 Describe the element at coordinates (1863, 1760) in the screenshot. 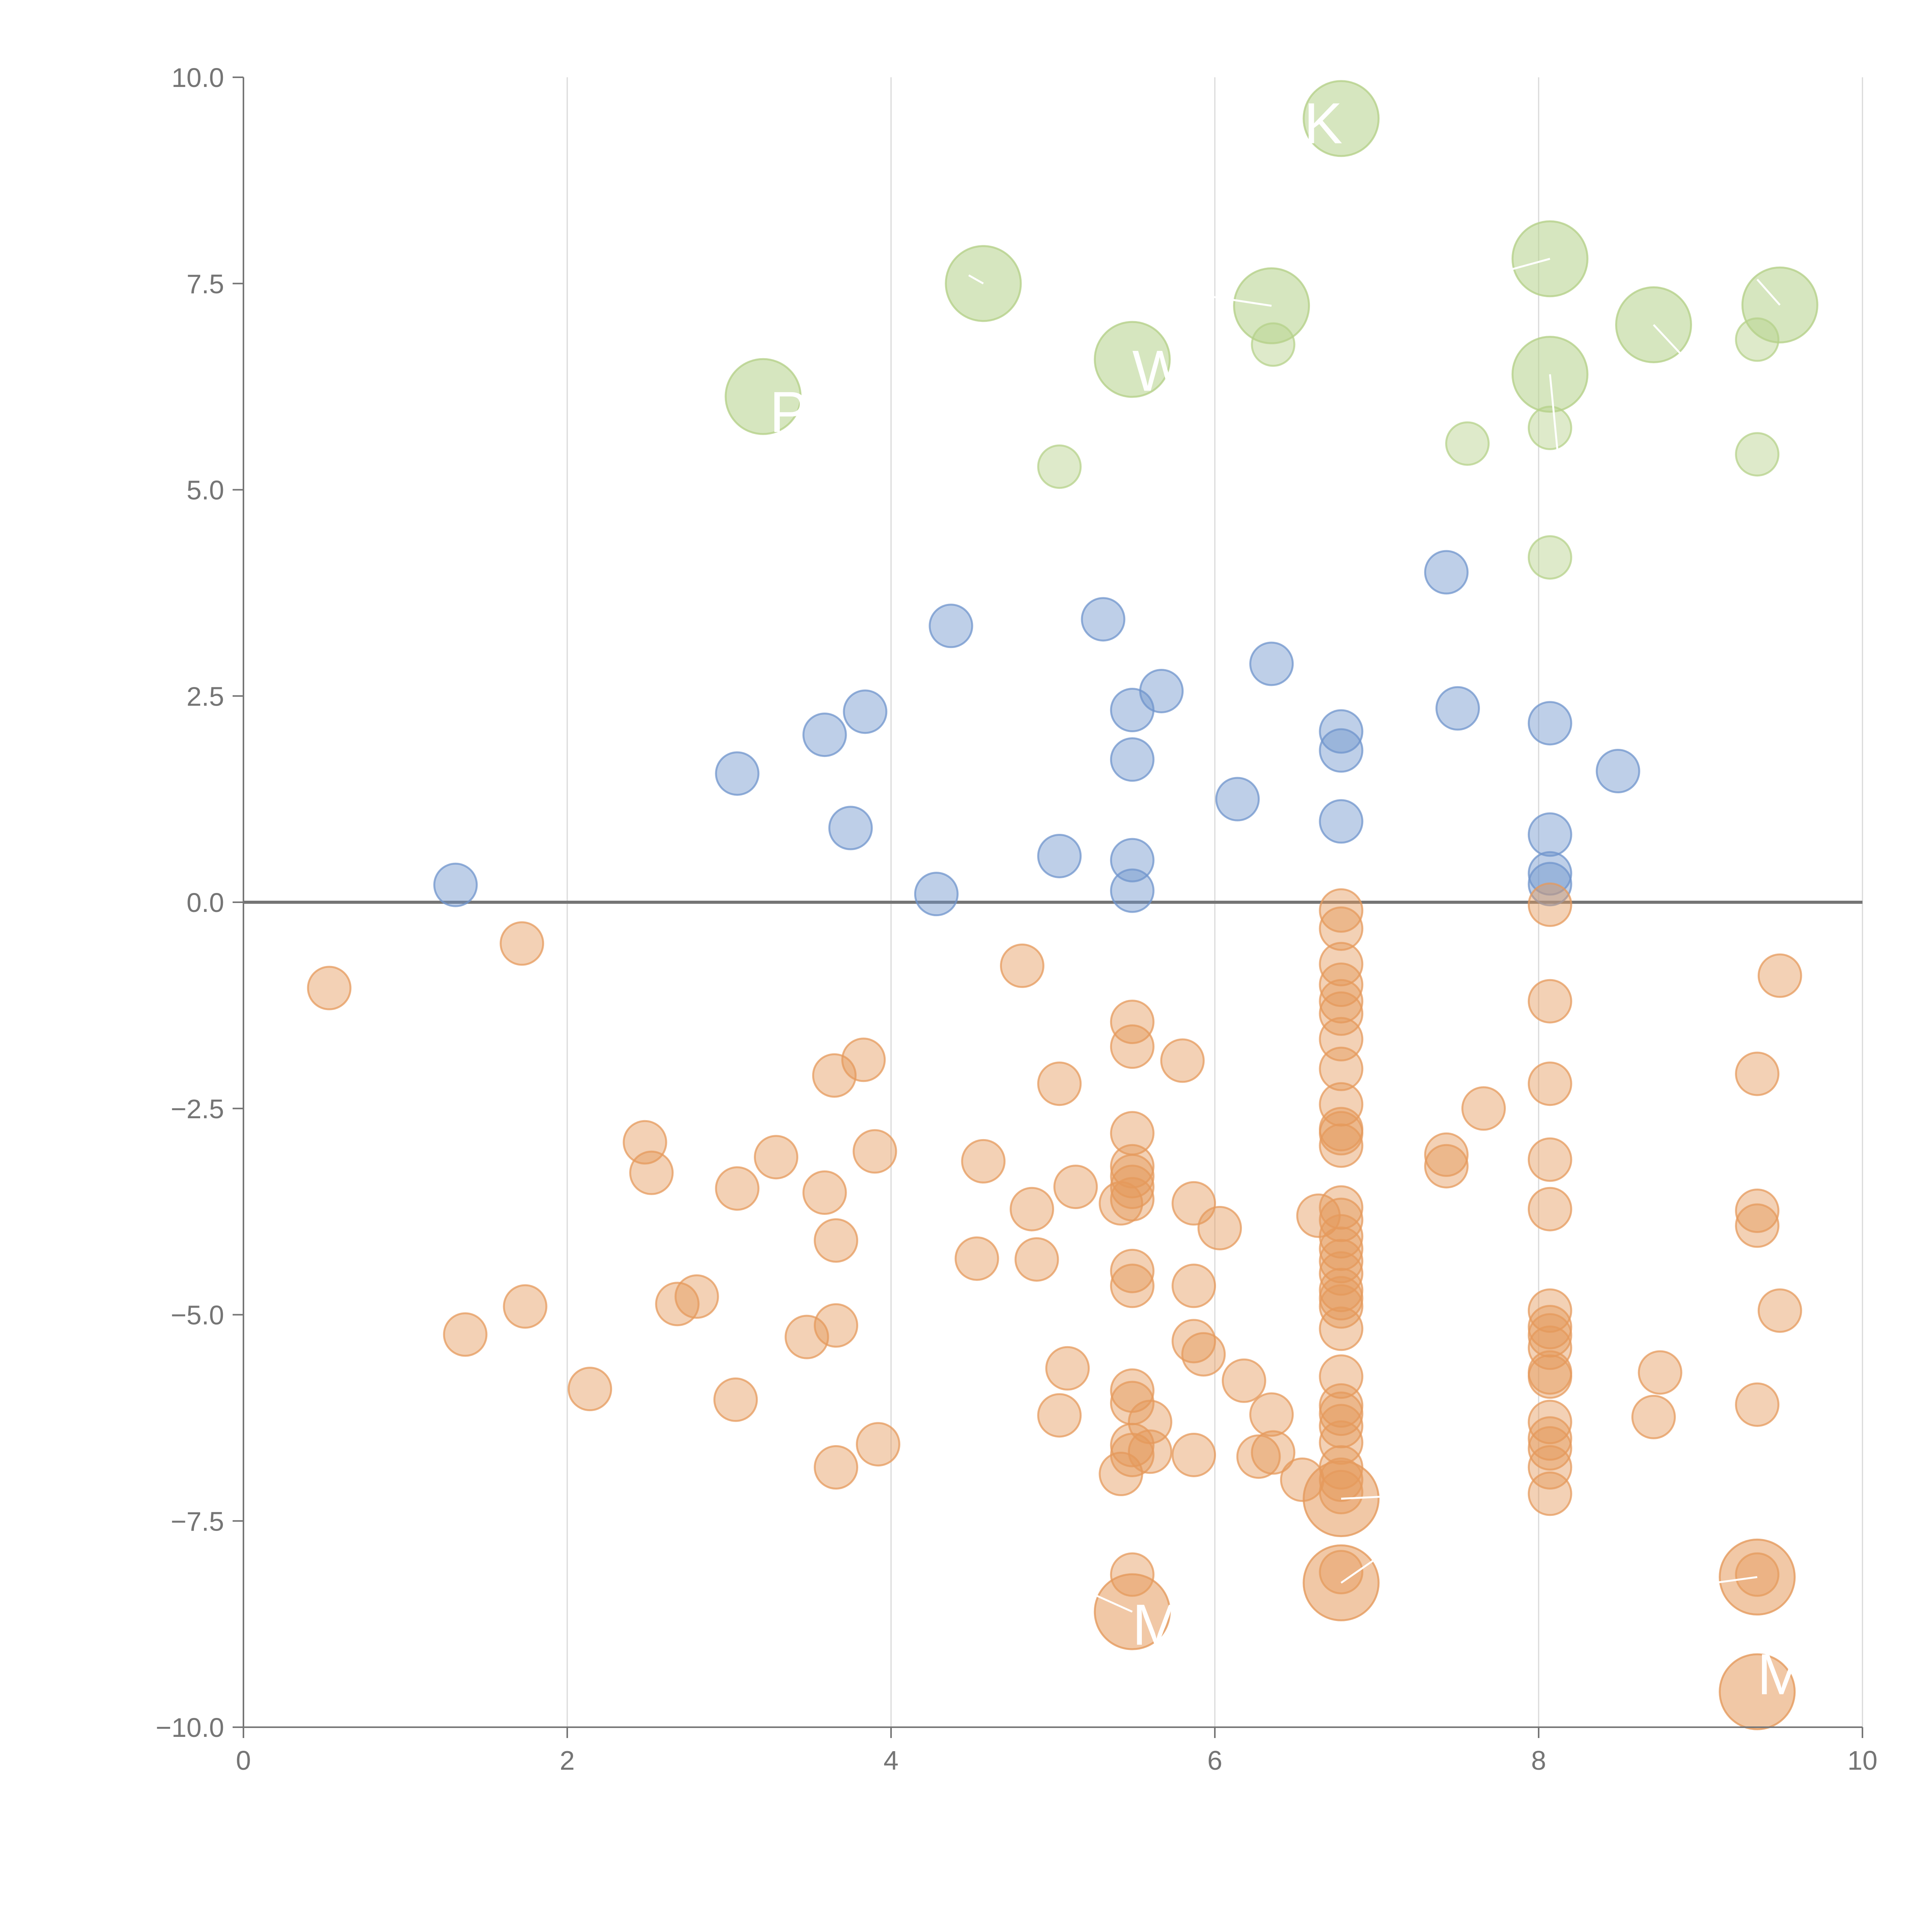

I see `x-tick-label: 10` at that location.